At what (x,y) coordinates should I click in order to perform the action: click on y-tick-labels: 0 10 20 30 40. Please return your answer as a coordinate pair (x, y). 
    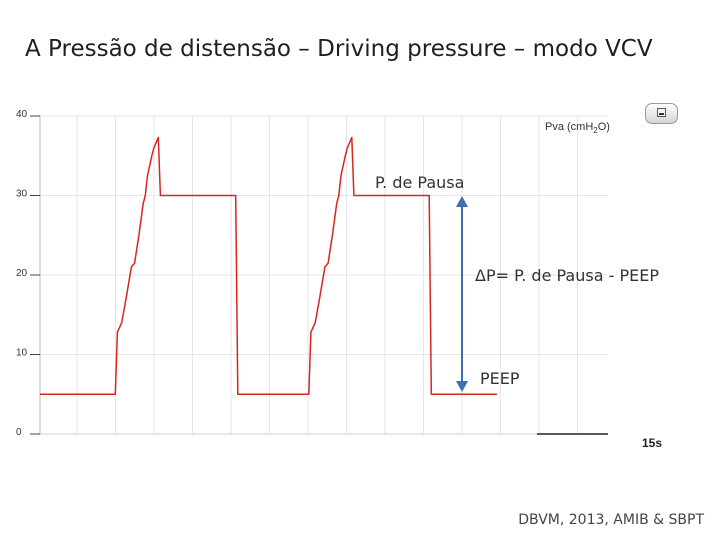
    Looking at the image, I should click on (28, 273).